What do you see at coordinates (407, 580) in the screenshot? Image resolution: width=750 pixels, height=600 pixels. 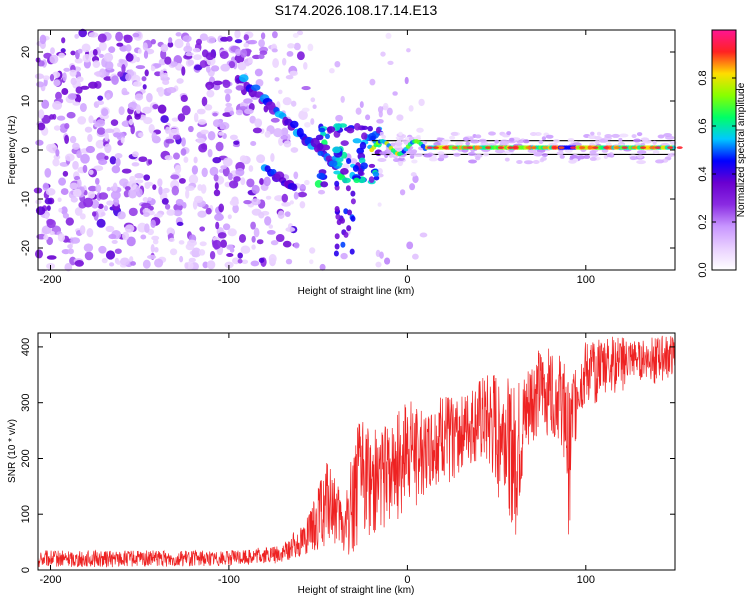 I see `snr-xtick-label: 0` at bounding box center [407, 580].